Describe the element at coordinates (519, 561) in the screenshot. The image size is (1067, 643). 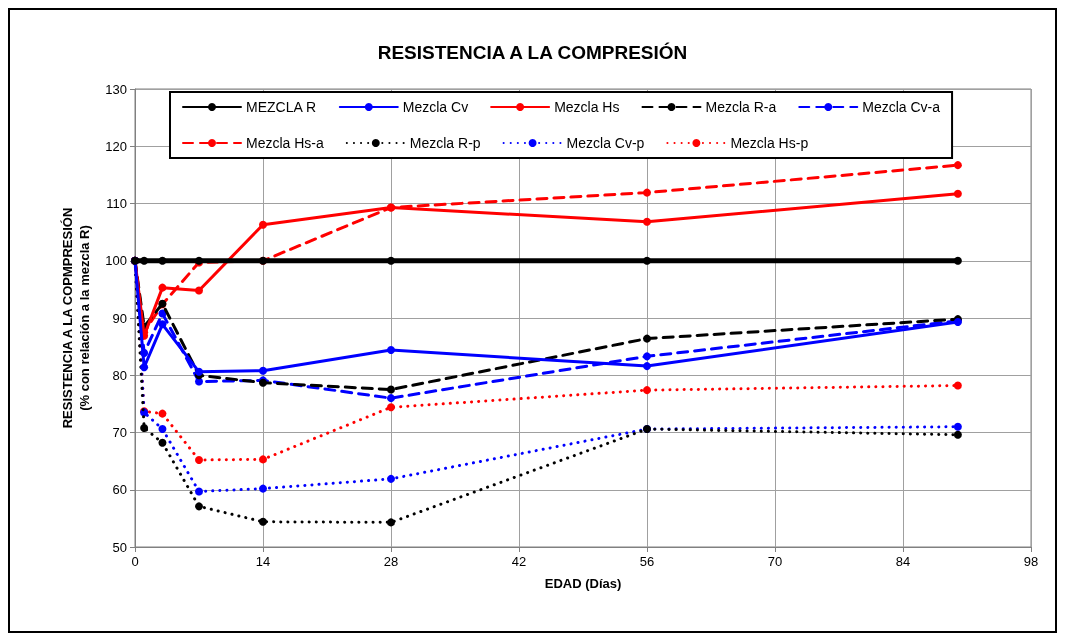
I see `x-tick-label: 42` at that location.